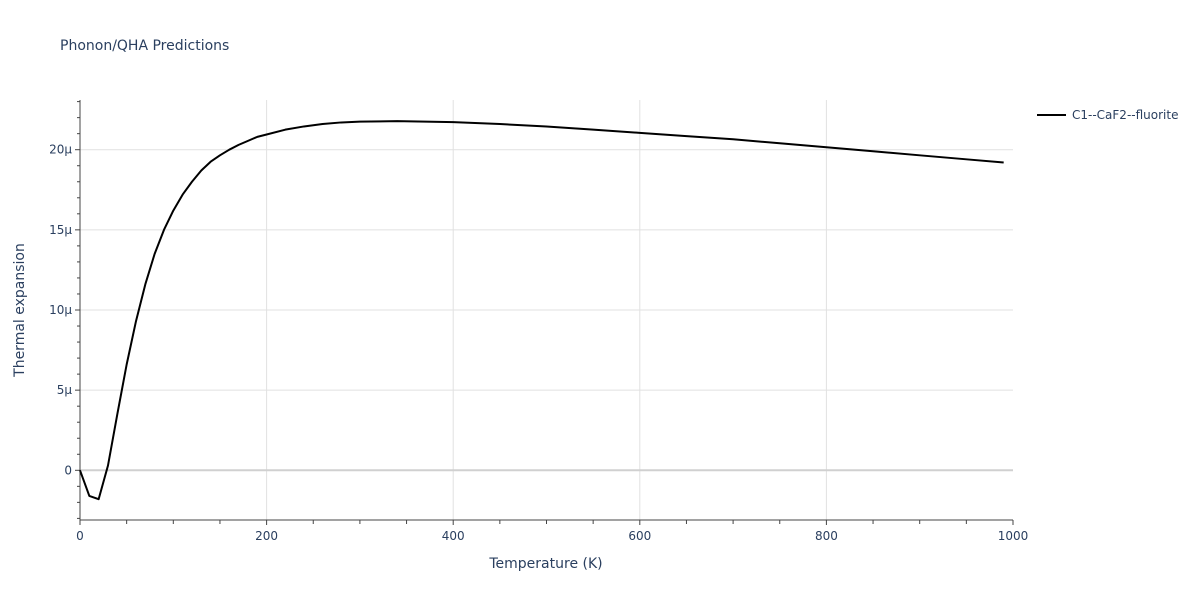  Describe the element at coordinates (60, 150) in the screenshot. I see `y-tick-label: 20μ` at that location.